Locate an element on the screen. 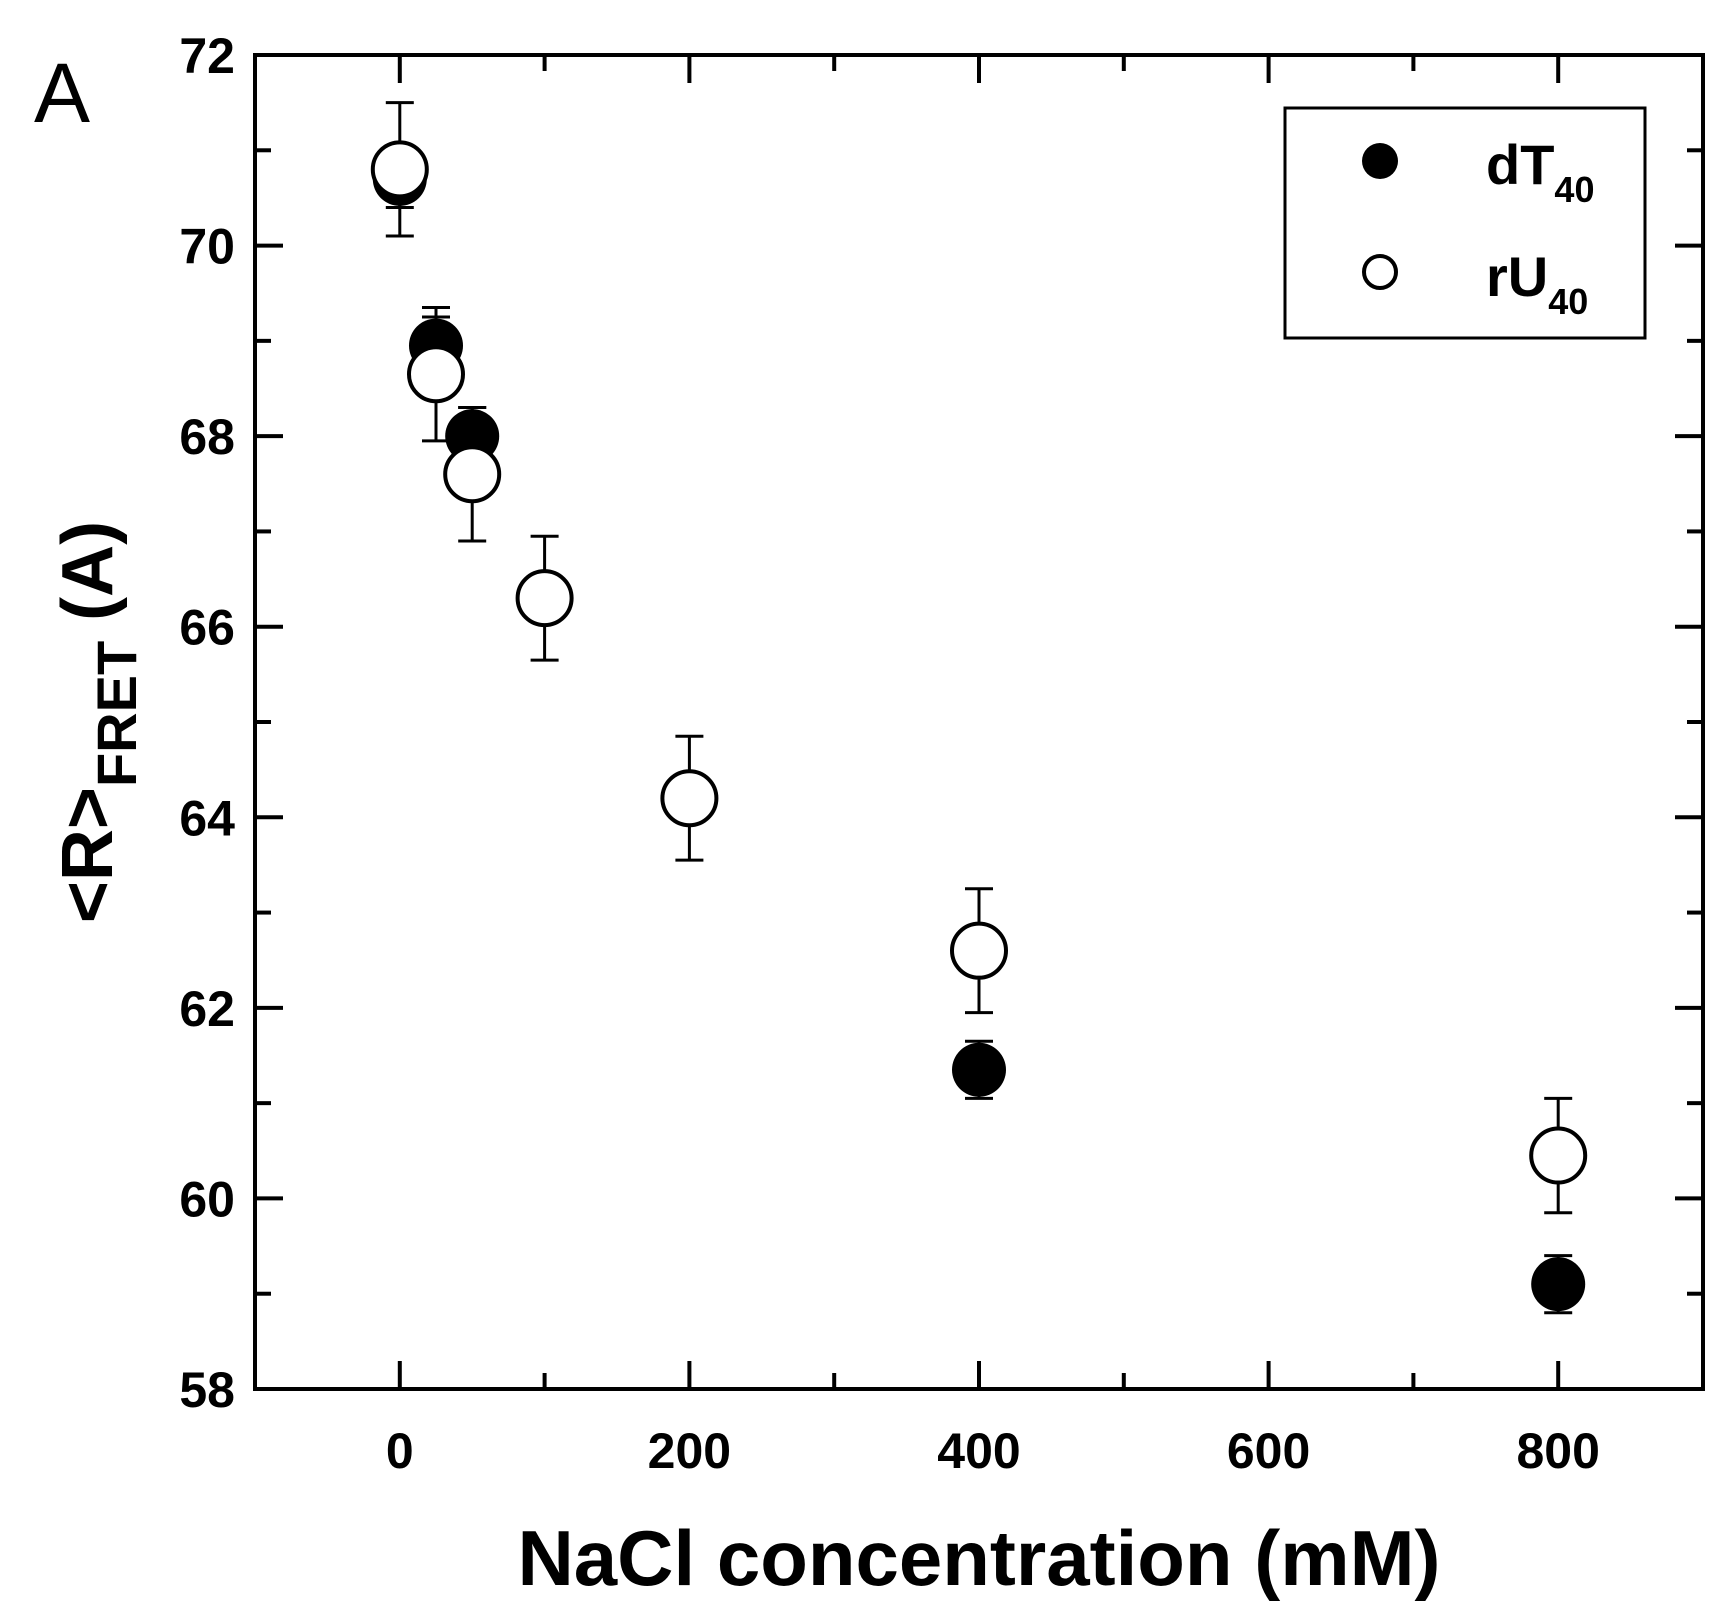 The height and width of the screenshot is (1608, 1718). y-tick-label: 64 is located at coordinates (207, 818).